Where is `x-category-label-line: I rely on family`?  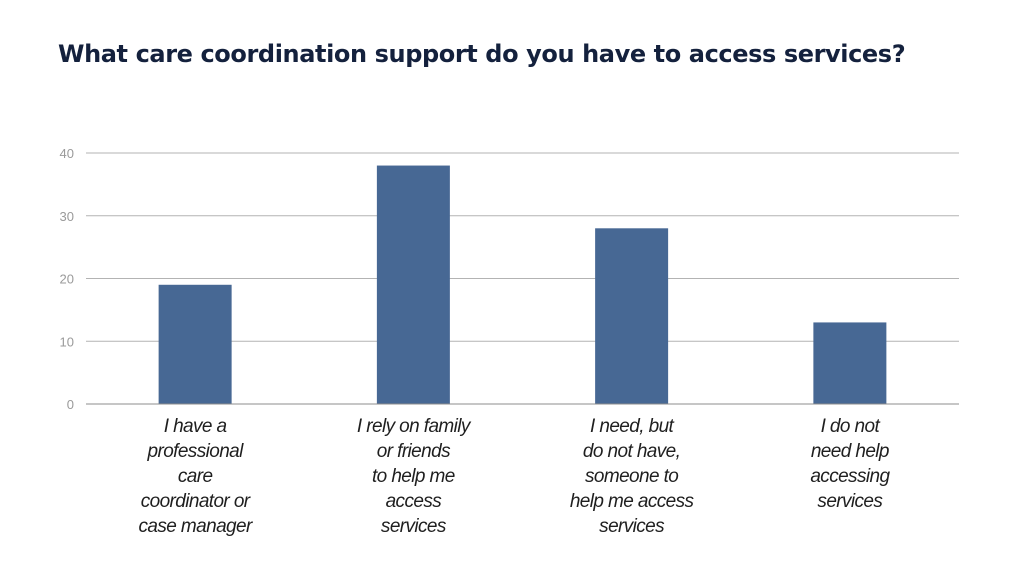
x-category-label-line: I rely on family is located at coordinates (414, 426).